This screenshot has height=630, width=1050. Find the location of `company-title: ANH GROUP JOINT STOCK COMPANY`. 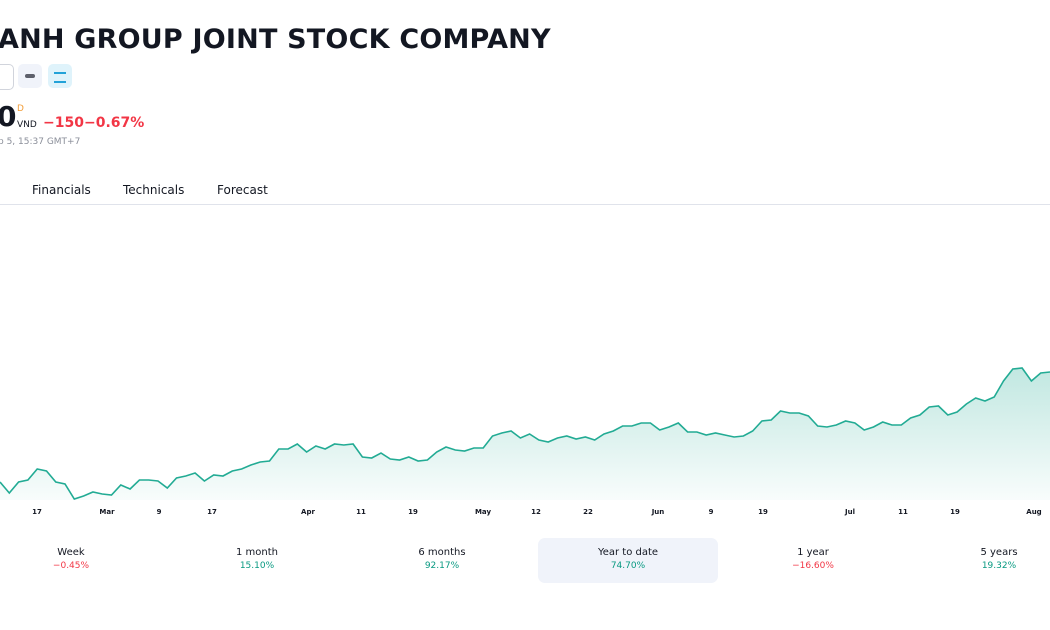

company-title: ANH GROUP JOINT STOCK COMPANY is located at coordinates (275, 39).